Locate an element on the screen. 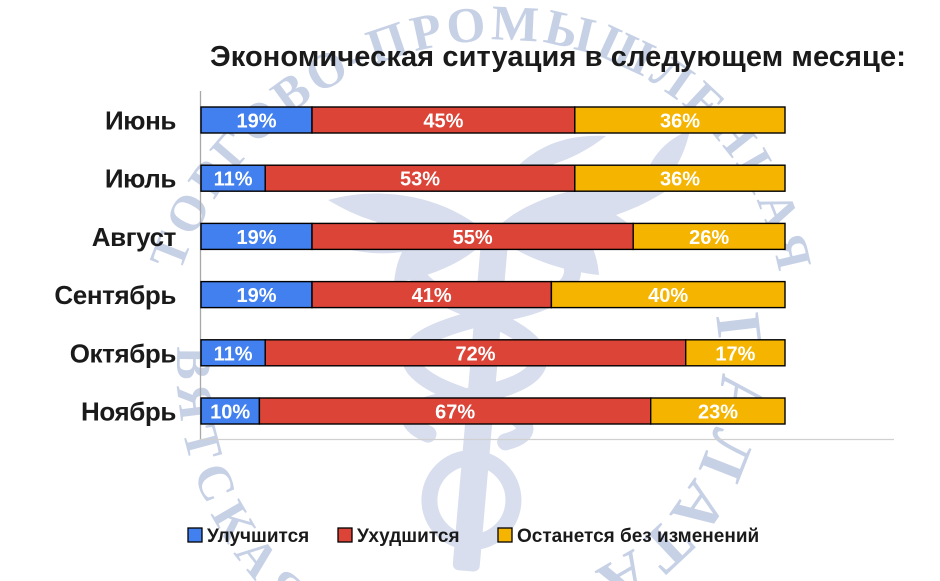  svg-text: Останется без изменений is located at coordinates (638, 536).